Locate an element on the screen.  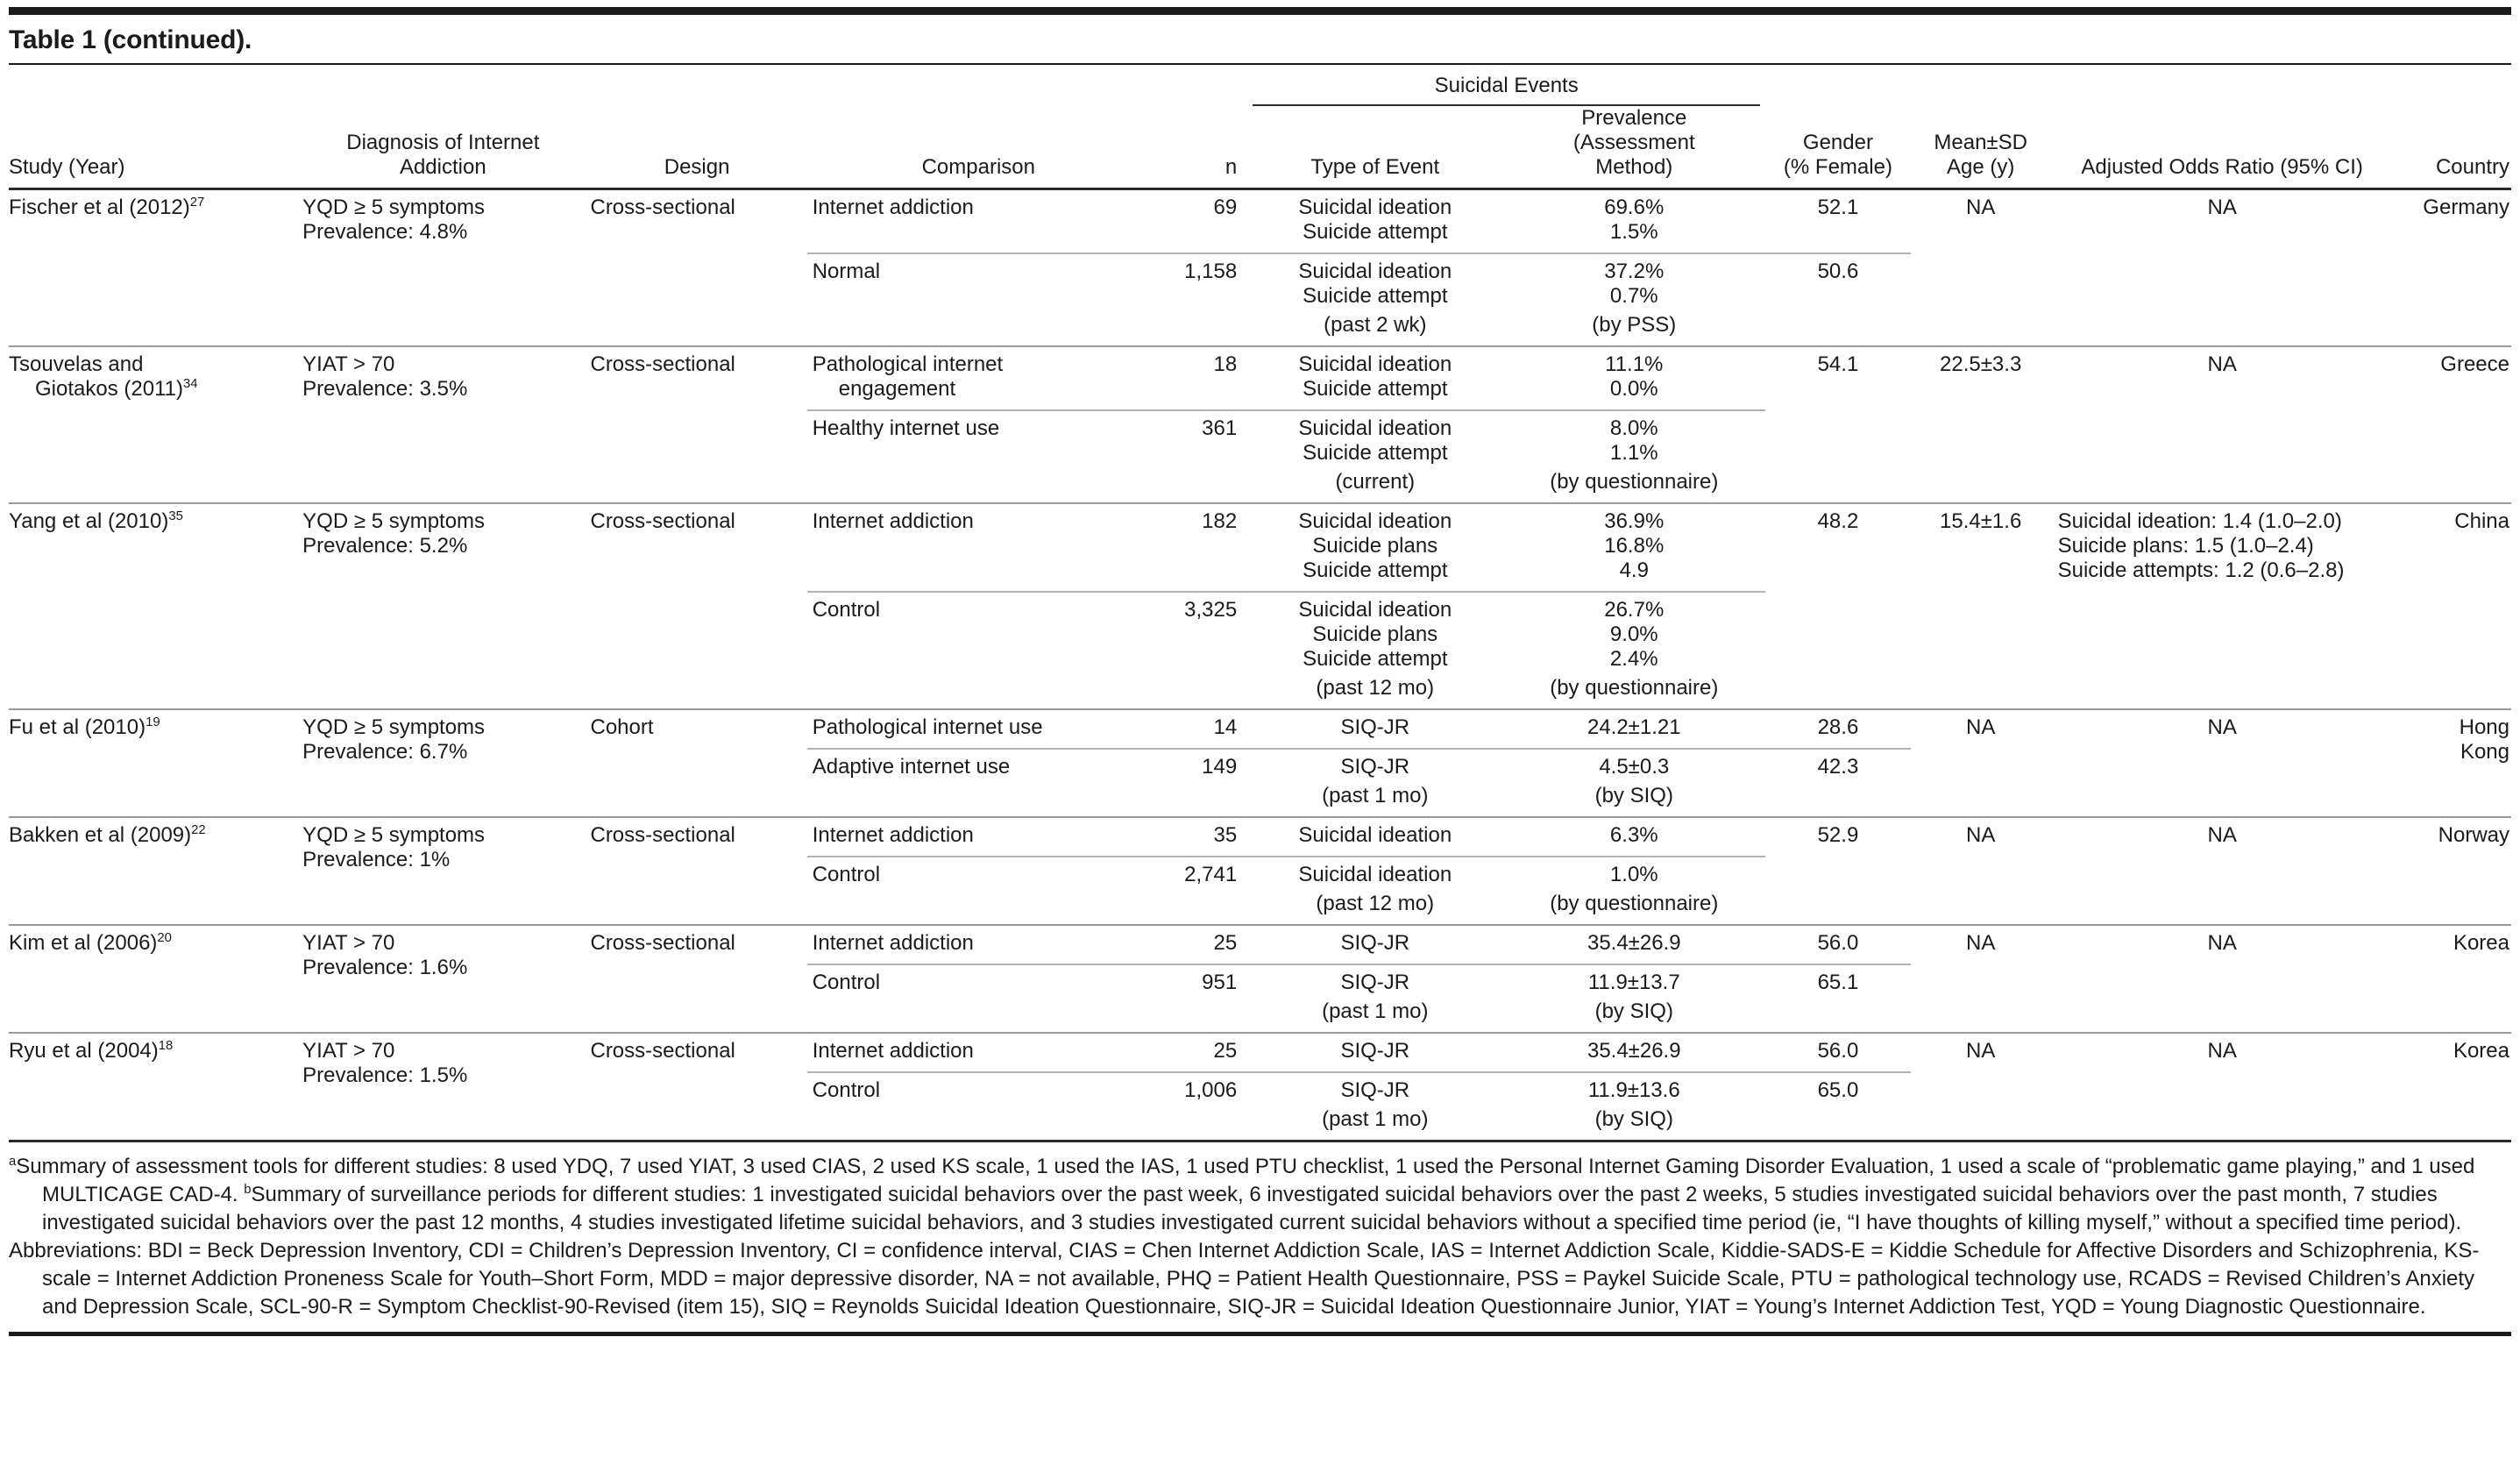
suicidal-events-label: Suicidal Events is located at coordinates (1507, 90).